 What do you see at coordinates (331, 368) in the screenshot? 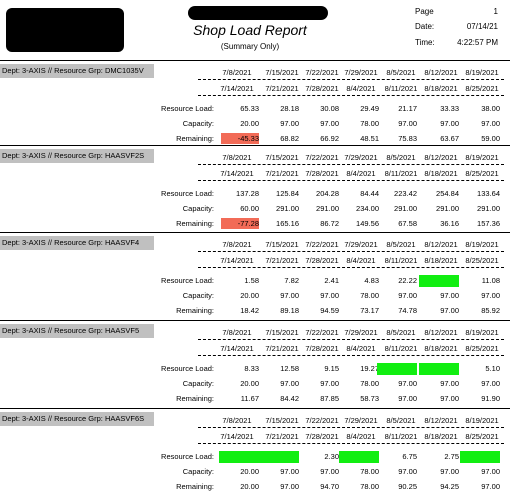
I see `load-value: 9.15` at bounding box center [331, 368].